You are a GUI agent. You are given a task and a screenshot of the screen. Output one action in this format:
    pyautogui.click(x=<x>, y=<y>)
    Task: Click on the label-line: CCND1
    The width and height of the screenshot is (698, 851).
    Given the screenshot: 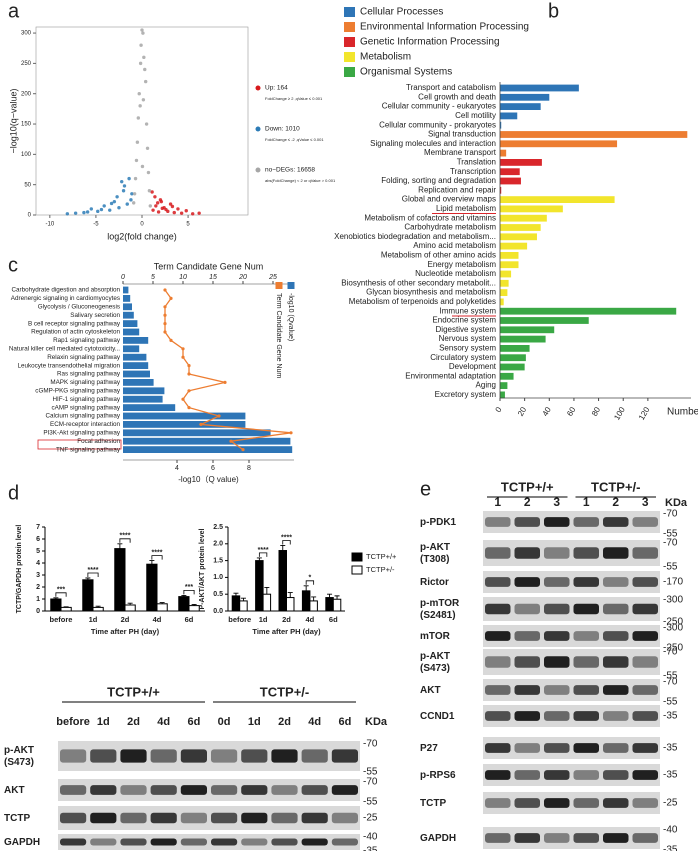 What is the action you would take?
    pyautogui.click(x=437, y=716)
    